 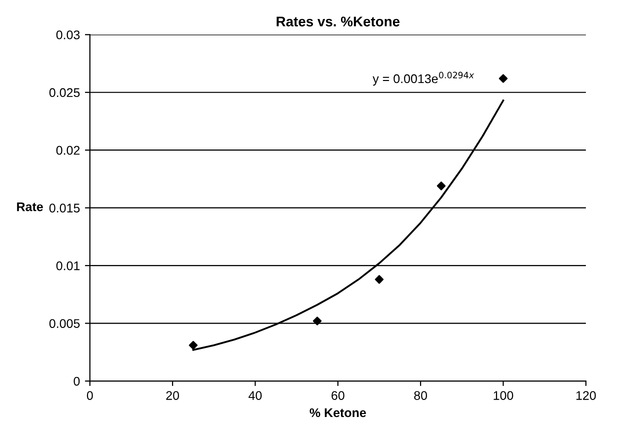 I want to click on x-tick-label: 80, so click(x=421, y=395).